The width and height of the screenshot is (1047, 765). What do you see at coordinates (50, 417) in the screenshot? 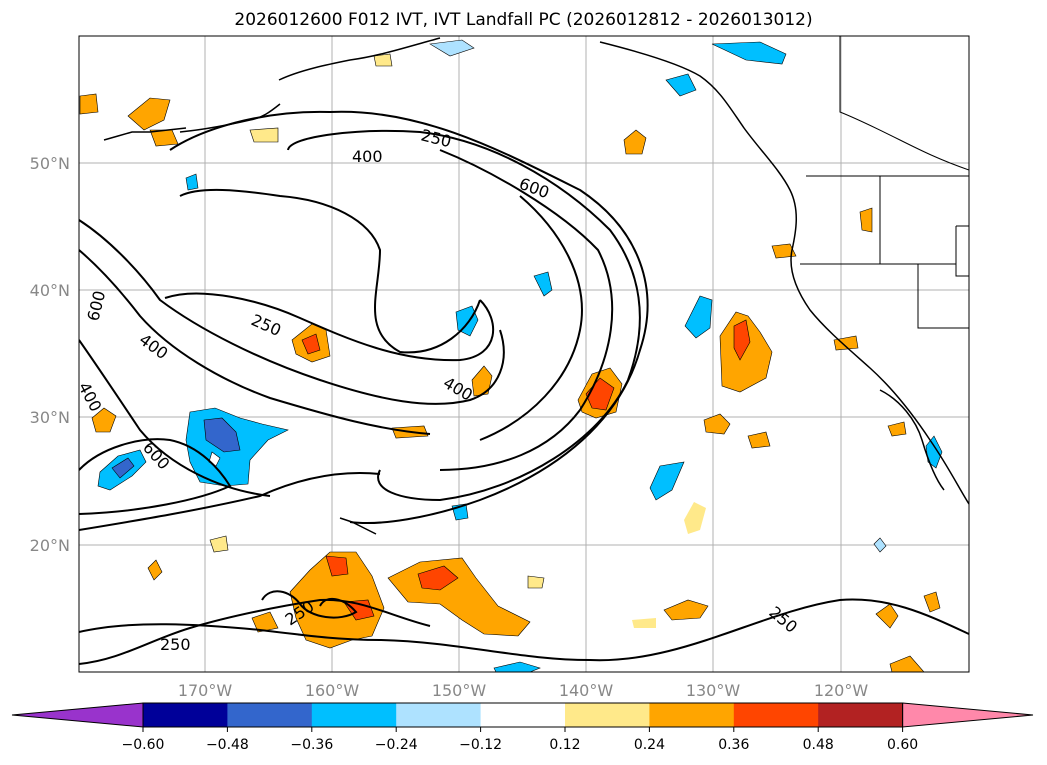
I see `lat-label: 30°N` at bounding box center [50, 417].